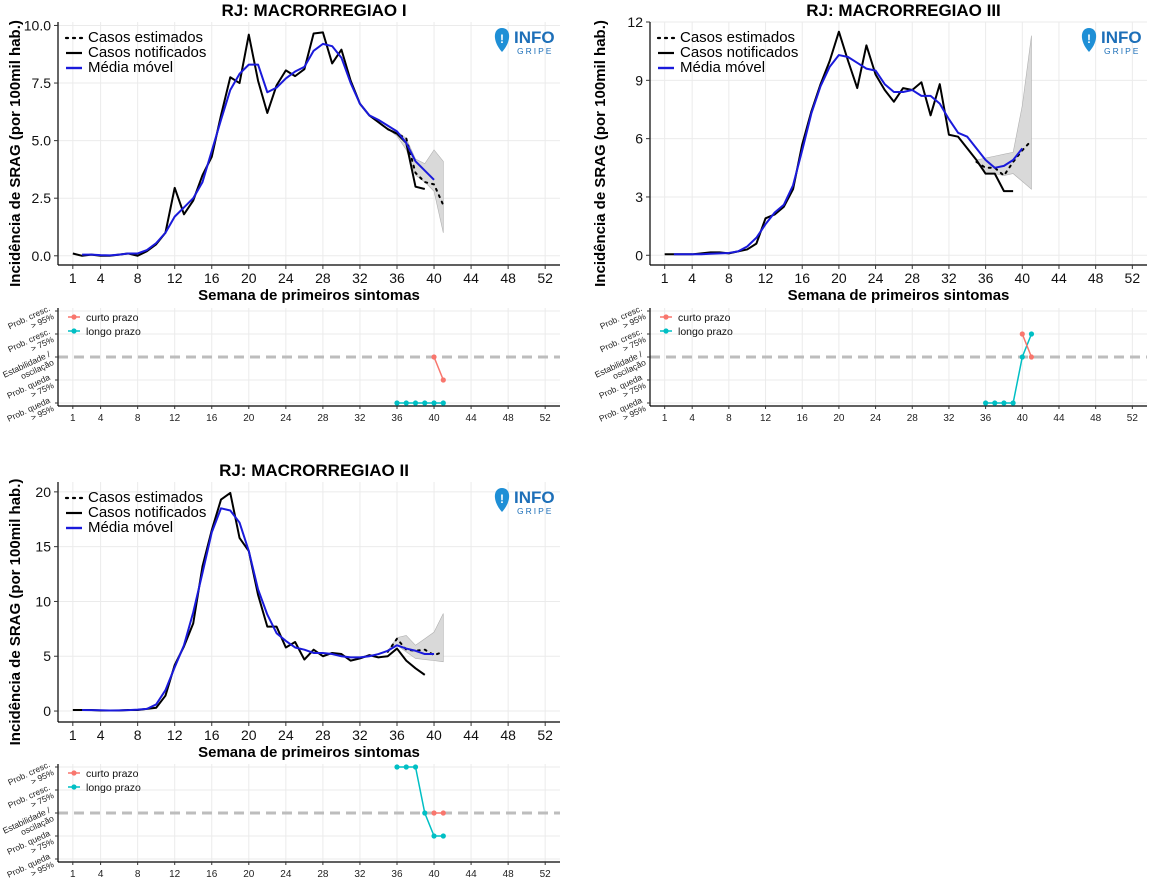 The width and height of the screenshot is (1150, 893). I want to click on y-tick-label: 10, so click(43, 601).